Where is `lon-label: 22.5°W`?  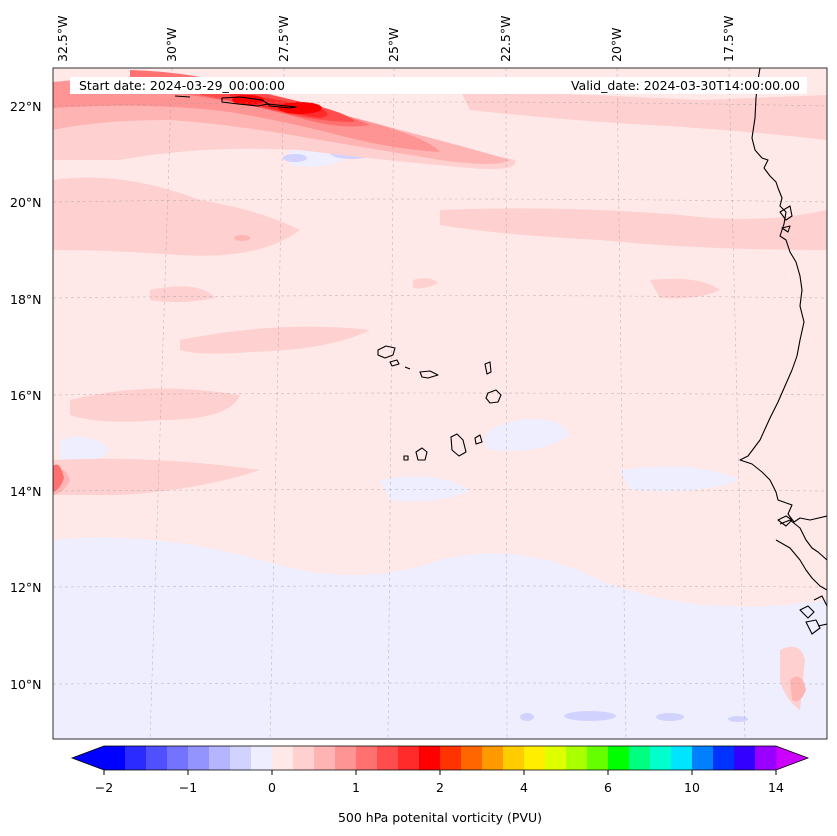 lon-label: 22.5°W is located at coordinates (505, 39).